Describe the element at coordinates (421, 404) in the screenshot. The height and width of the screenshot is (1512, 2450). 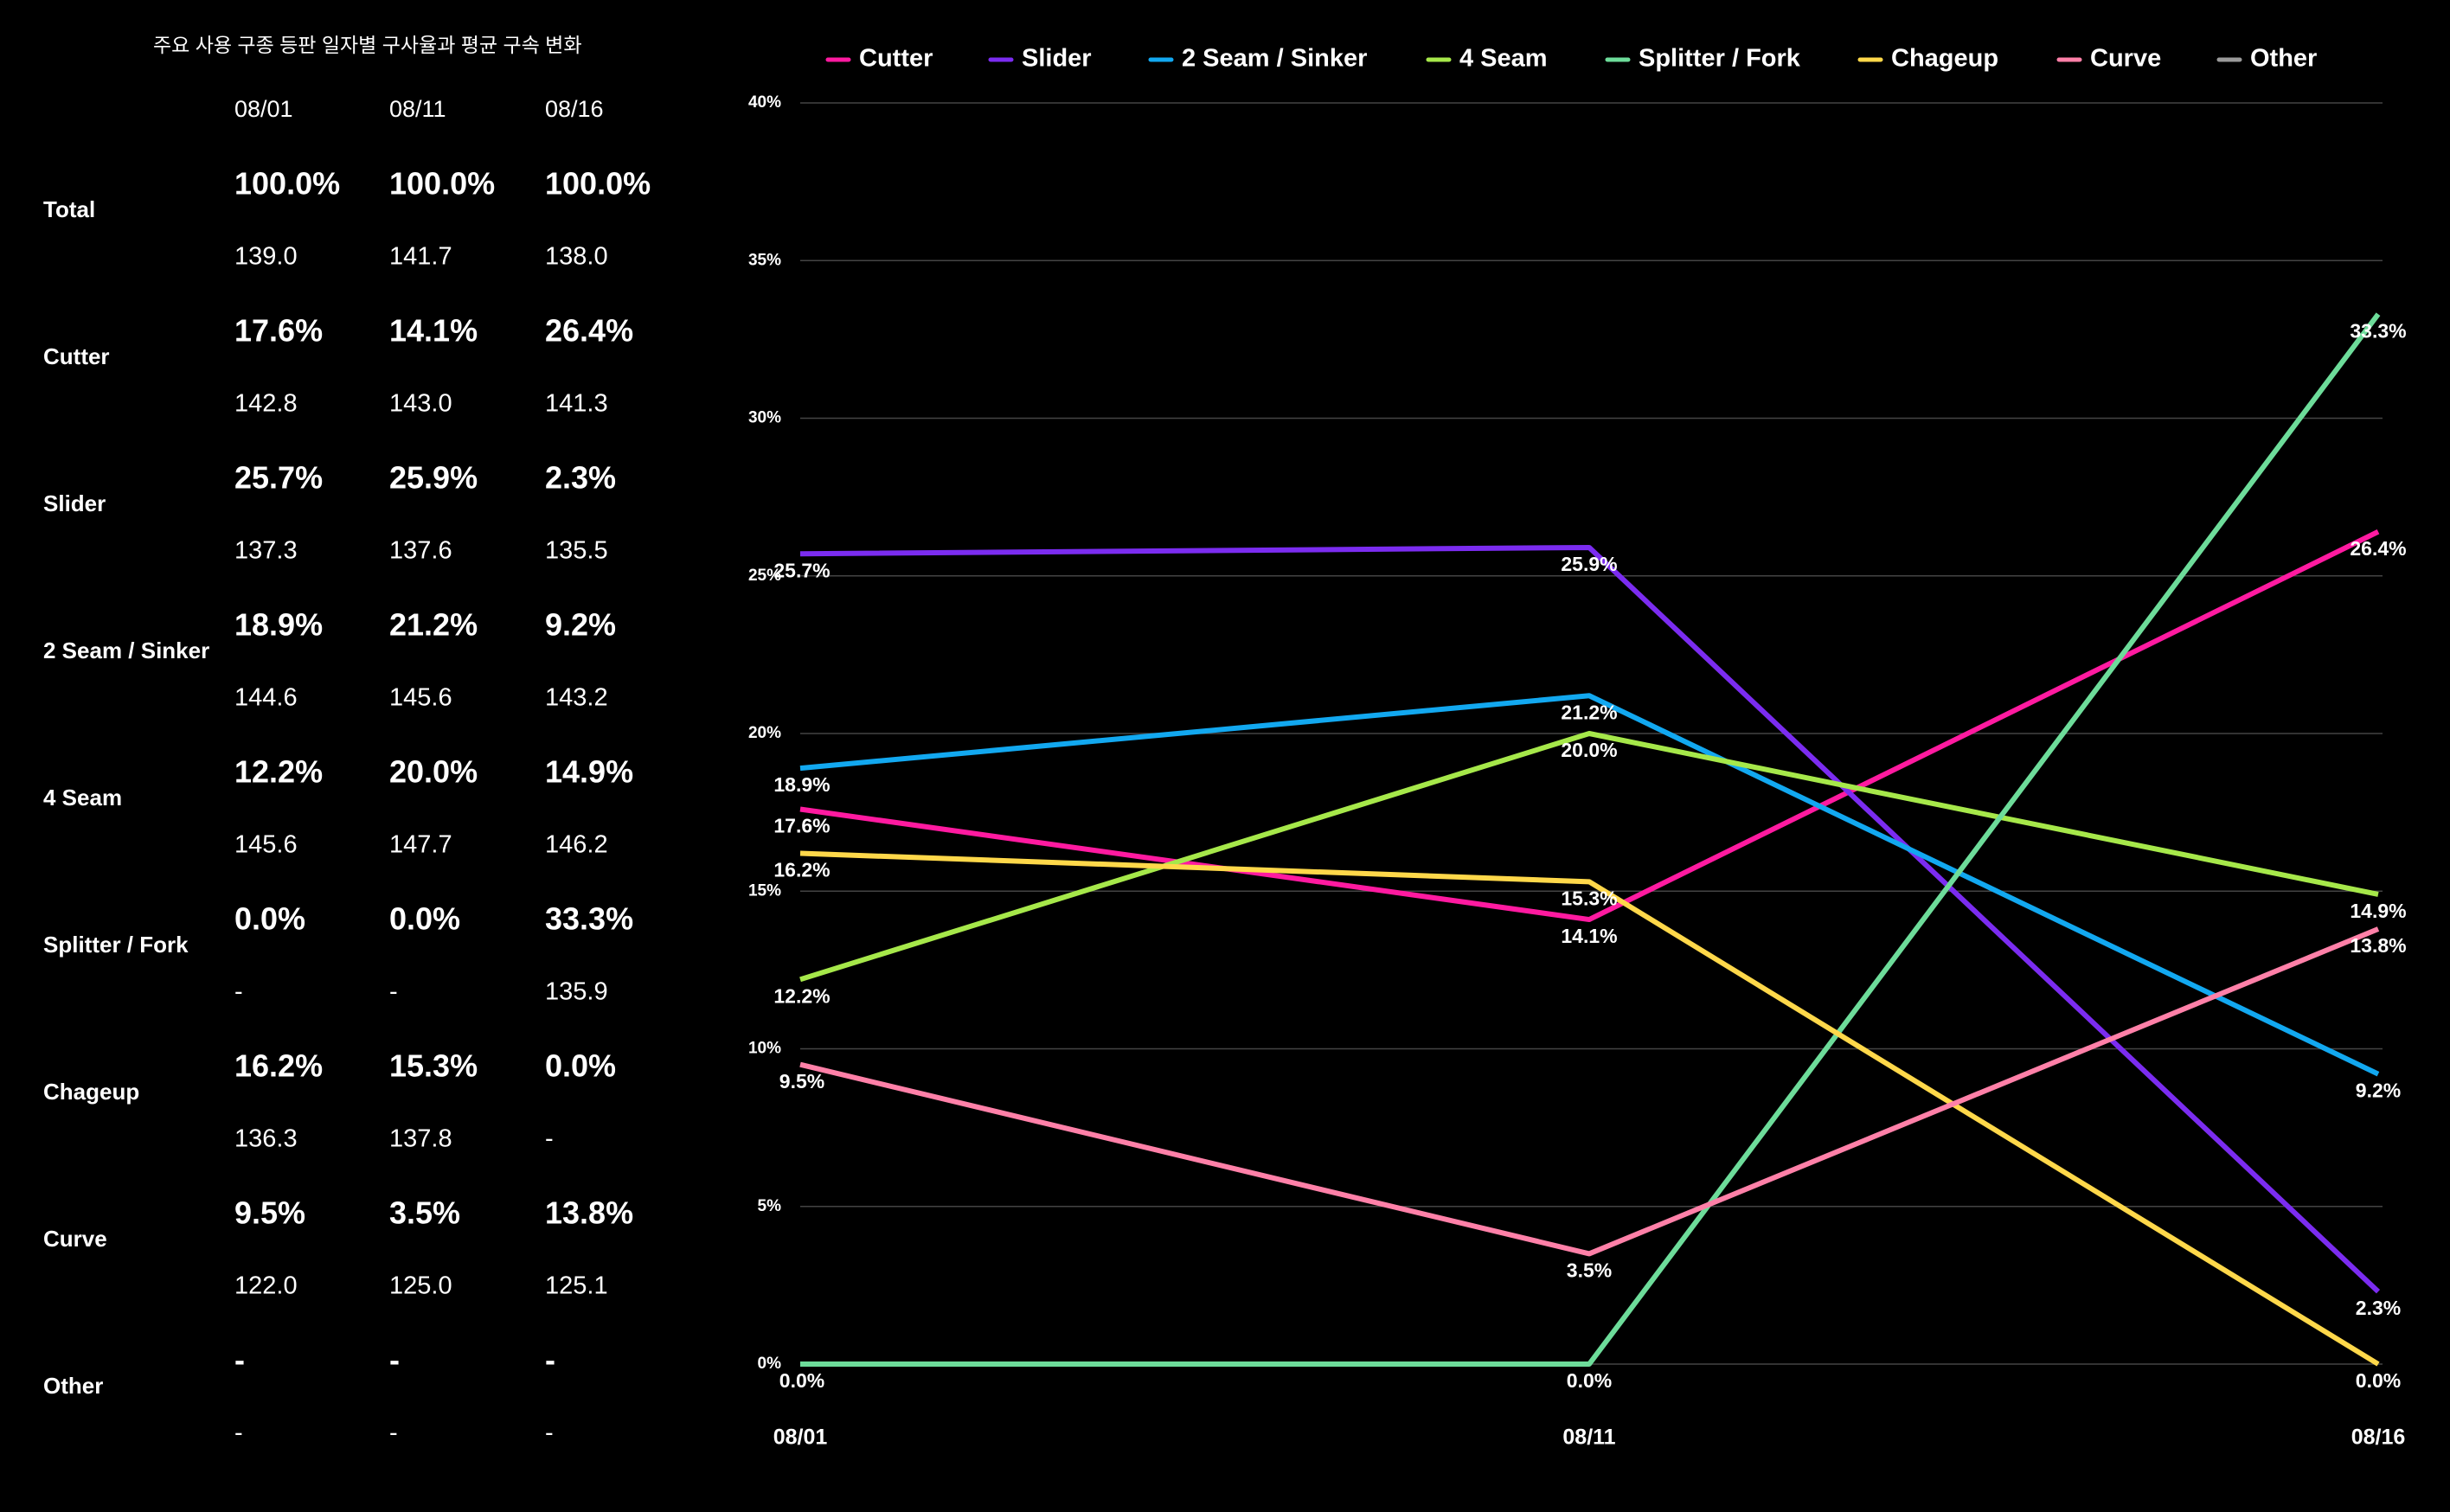
I see `speed: 143.0` at that location.